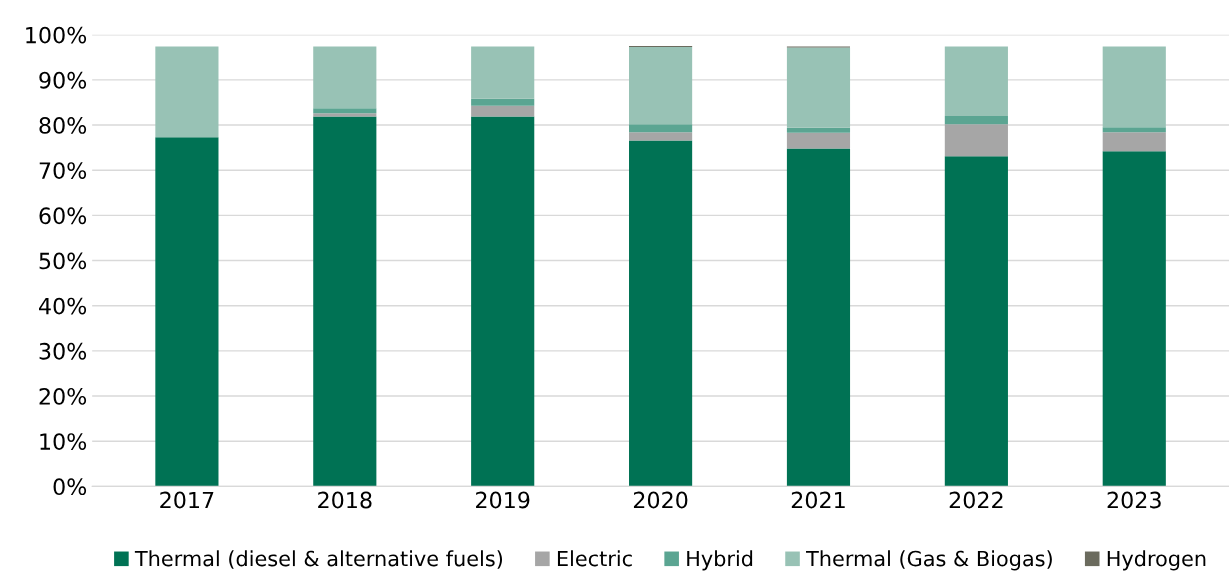  I want to click on y-tick-label: 100%, so click(56, 35).